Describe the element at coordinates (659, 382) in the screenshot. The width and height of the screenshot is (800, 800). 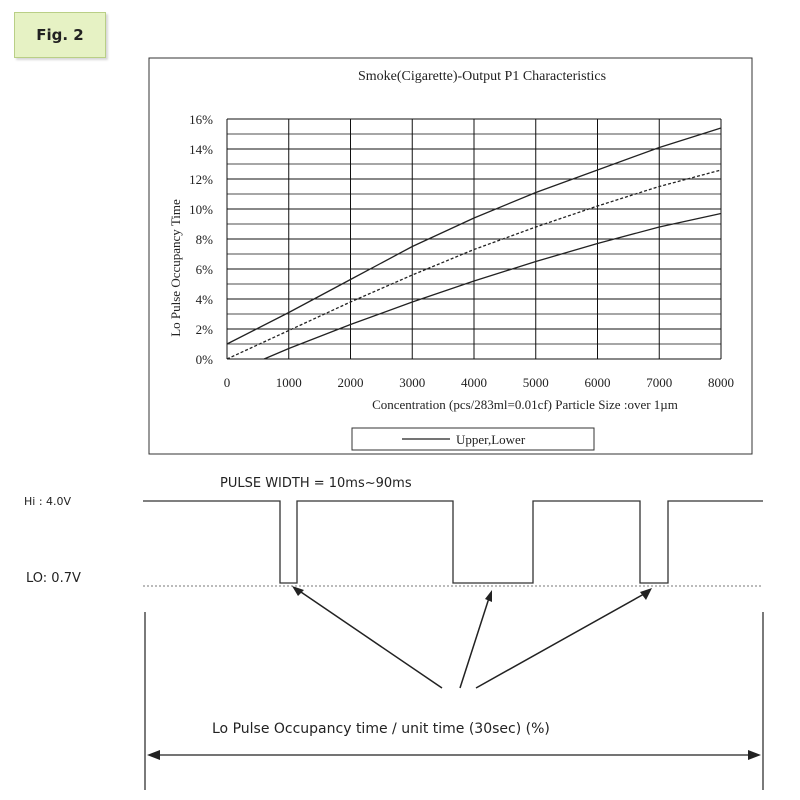
I see `x-tick-label: 7000` at that location.